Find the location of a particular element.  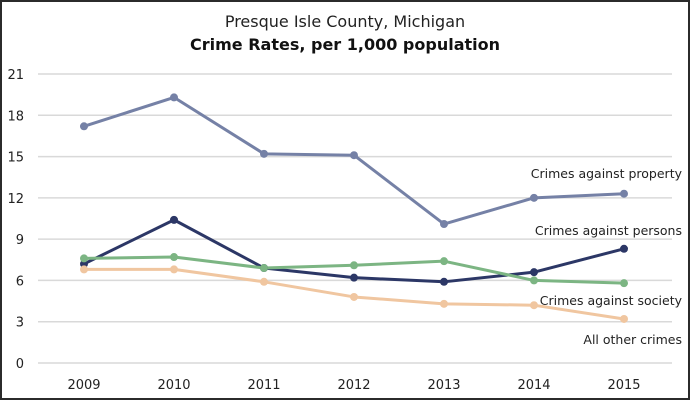

y-tick-label: 21 is located at coordinates (15, 75).